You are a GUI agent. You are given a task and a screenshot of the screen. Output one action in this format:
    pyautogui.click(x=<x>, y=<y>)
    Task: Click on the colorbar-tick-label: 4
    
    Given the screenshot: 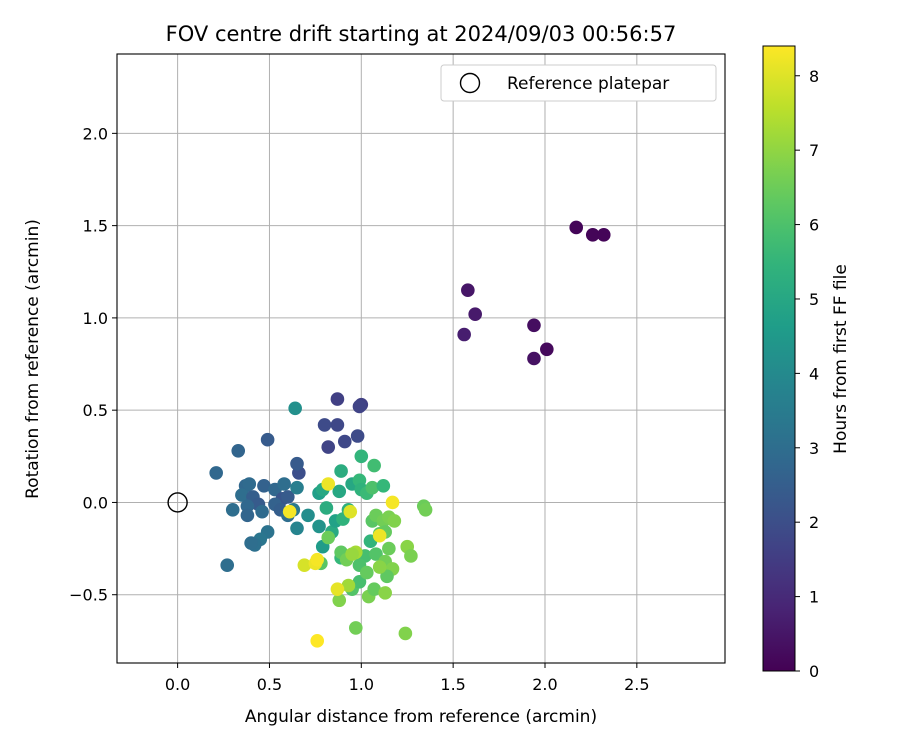 What is the action you would take?
    pyautogui.click(x=814, y=373)
    